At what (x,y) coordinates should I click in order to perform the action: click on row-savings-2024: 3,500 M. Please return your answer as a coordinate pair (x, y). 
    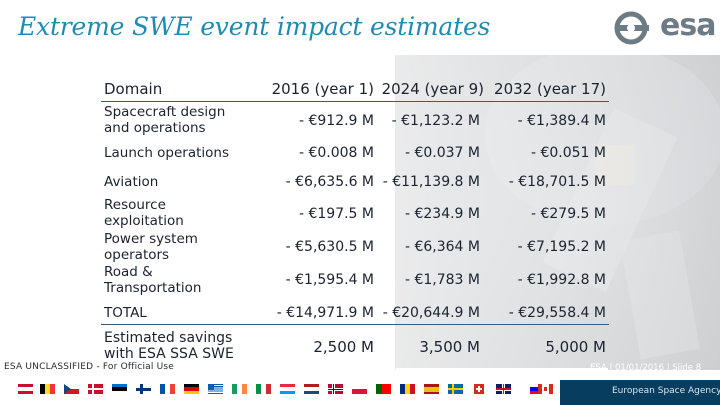
    Looking at the image, I should click on (449, 347).